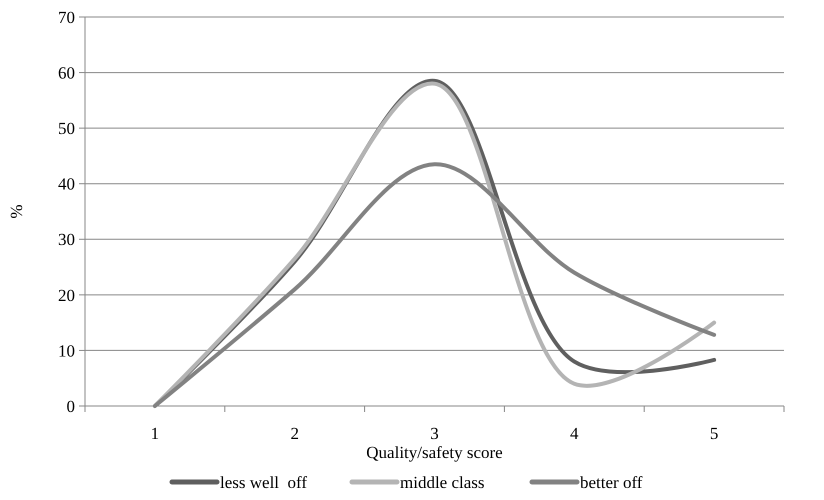 The image size is (824, 500). I want to click on x-tick-label: 3, so click(434, 433).